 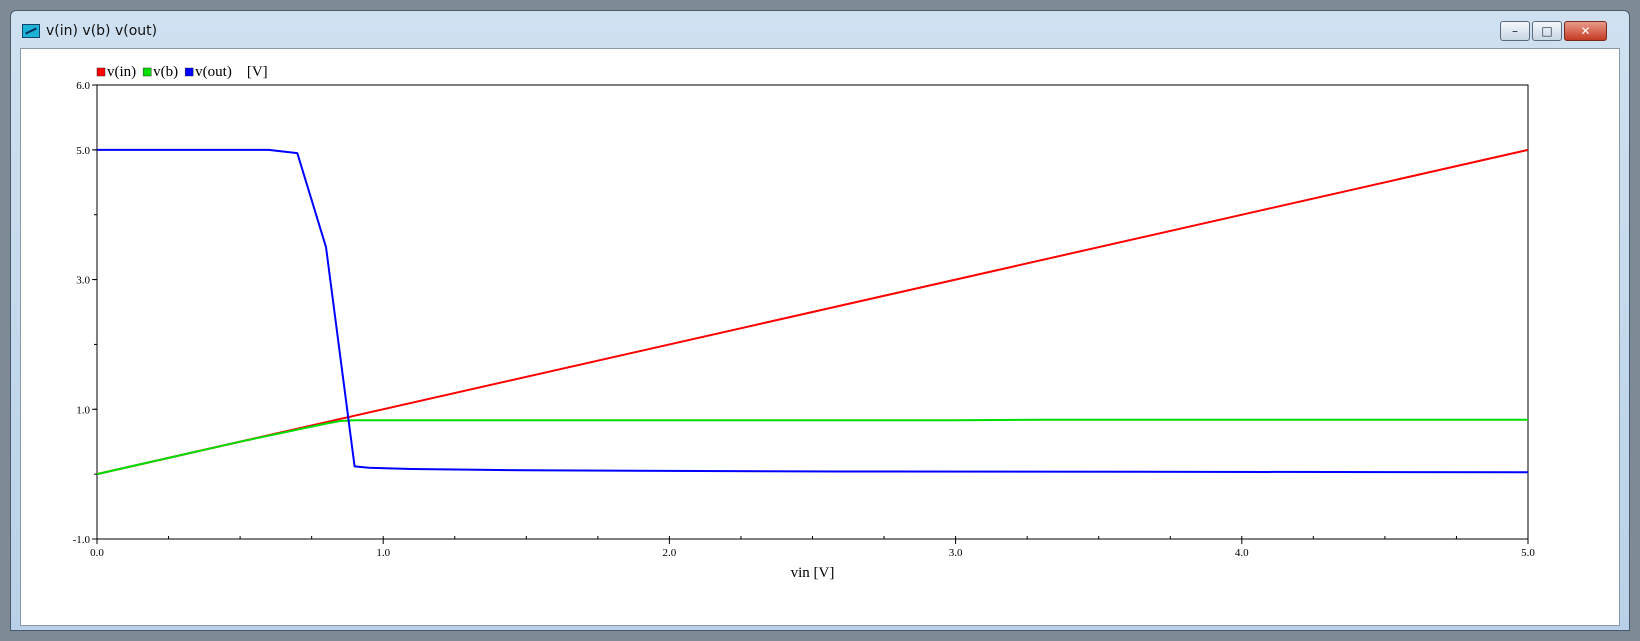 What do you see at coordinates (102, 31) in the screenshot?
I see `window-title: v(in) v(b) v(out)` at bounding box center [102, 31].